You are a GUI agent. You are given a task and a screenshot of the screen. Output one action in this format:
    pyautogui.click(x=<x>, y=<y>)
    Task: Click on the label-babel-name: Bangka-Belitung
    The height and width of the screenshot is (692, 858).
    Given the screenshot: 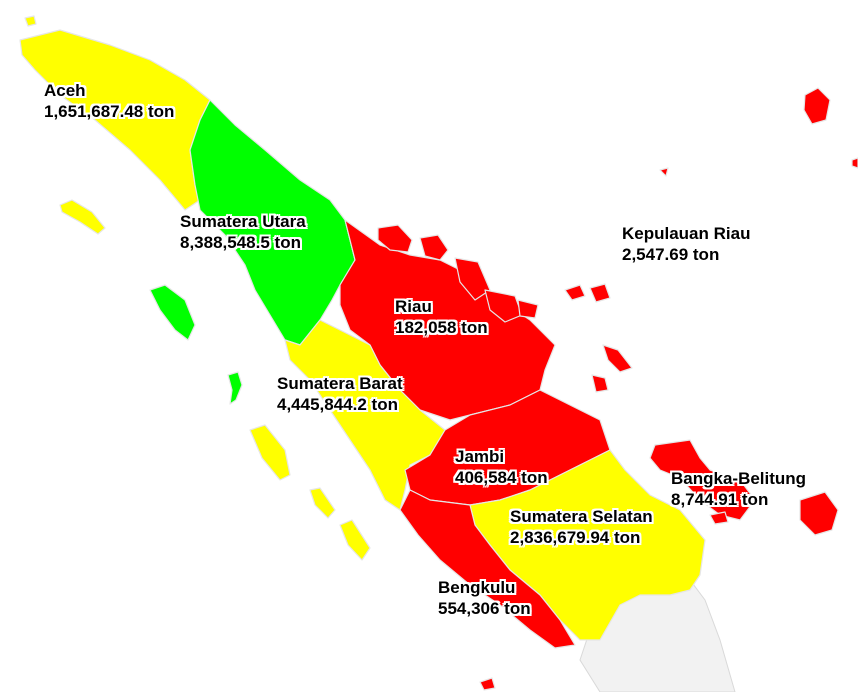 What is the action you would take?
    pyautogui.click(x=739, y=478)
    